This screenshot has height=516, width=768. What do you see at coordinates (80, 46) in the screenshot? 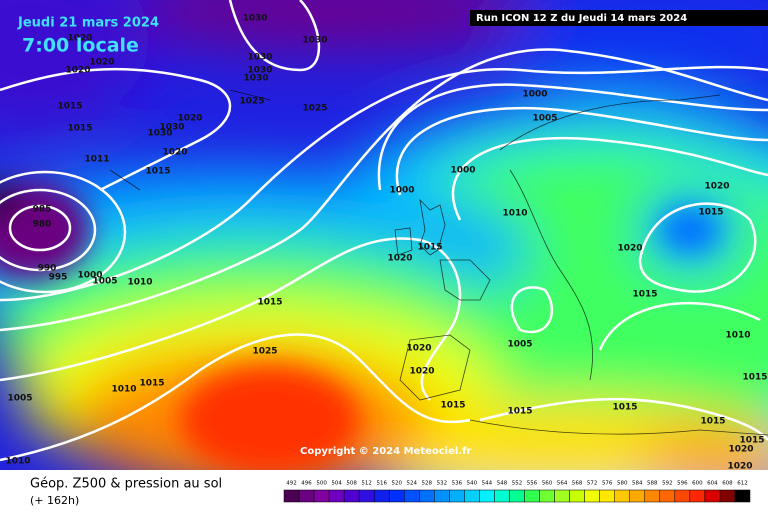
I see `forecast-time: 7:00 locale` at bounding box center [80, 46].